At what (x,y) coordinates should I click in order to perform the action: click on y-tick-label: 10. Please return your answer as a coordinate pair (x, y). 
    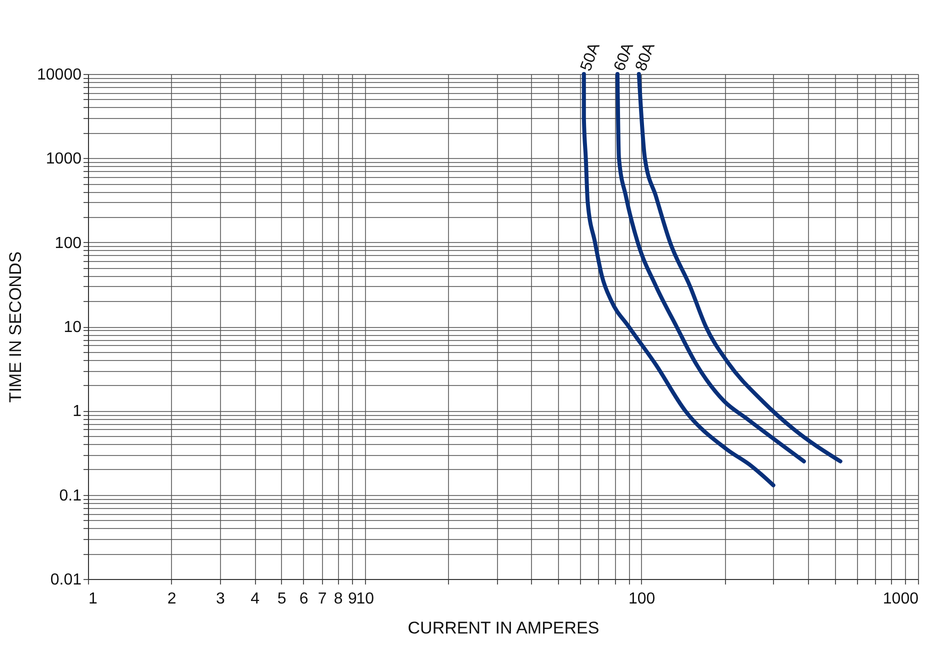
    Looking at the image, I should click on (73, 327).